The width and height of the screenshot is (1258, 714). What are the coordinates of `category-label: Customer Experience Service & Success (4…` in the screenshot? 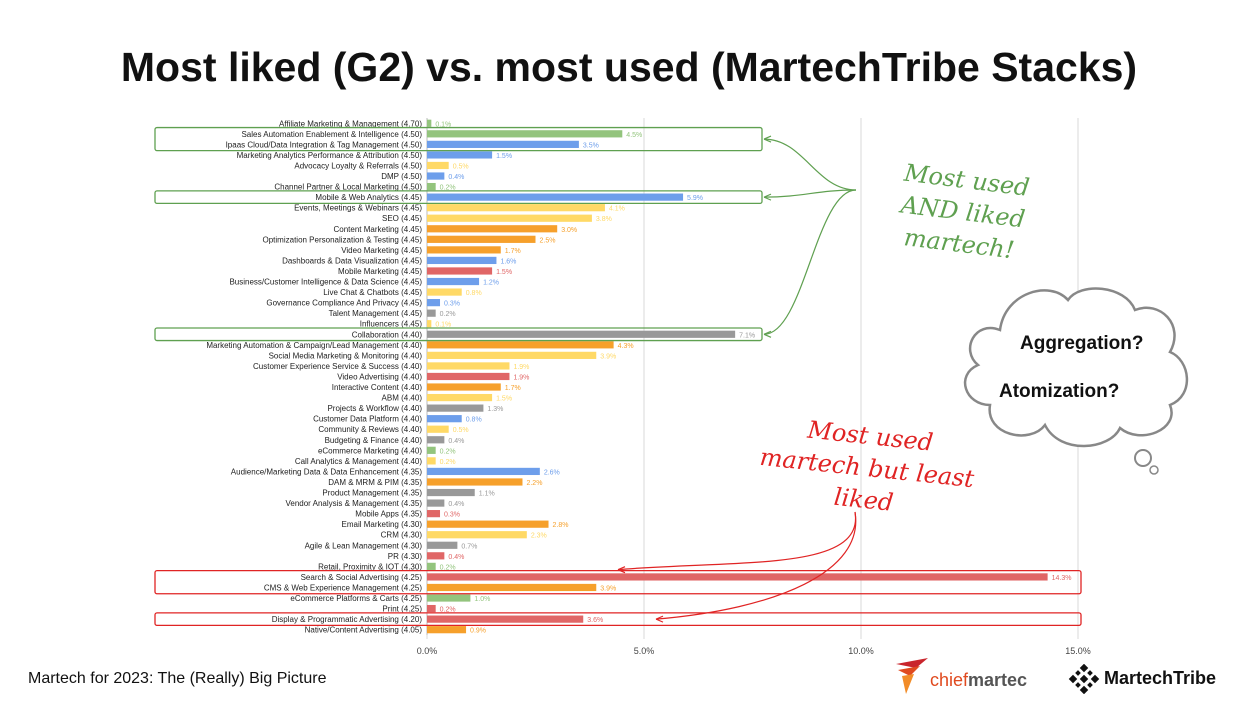 It's located at (337, 366).